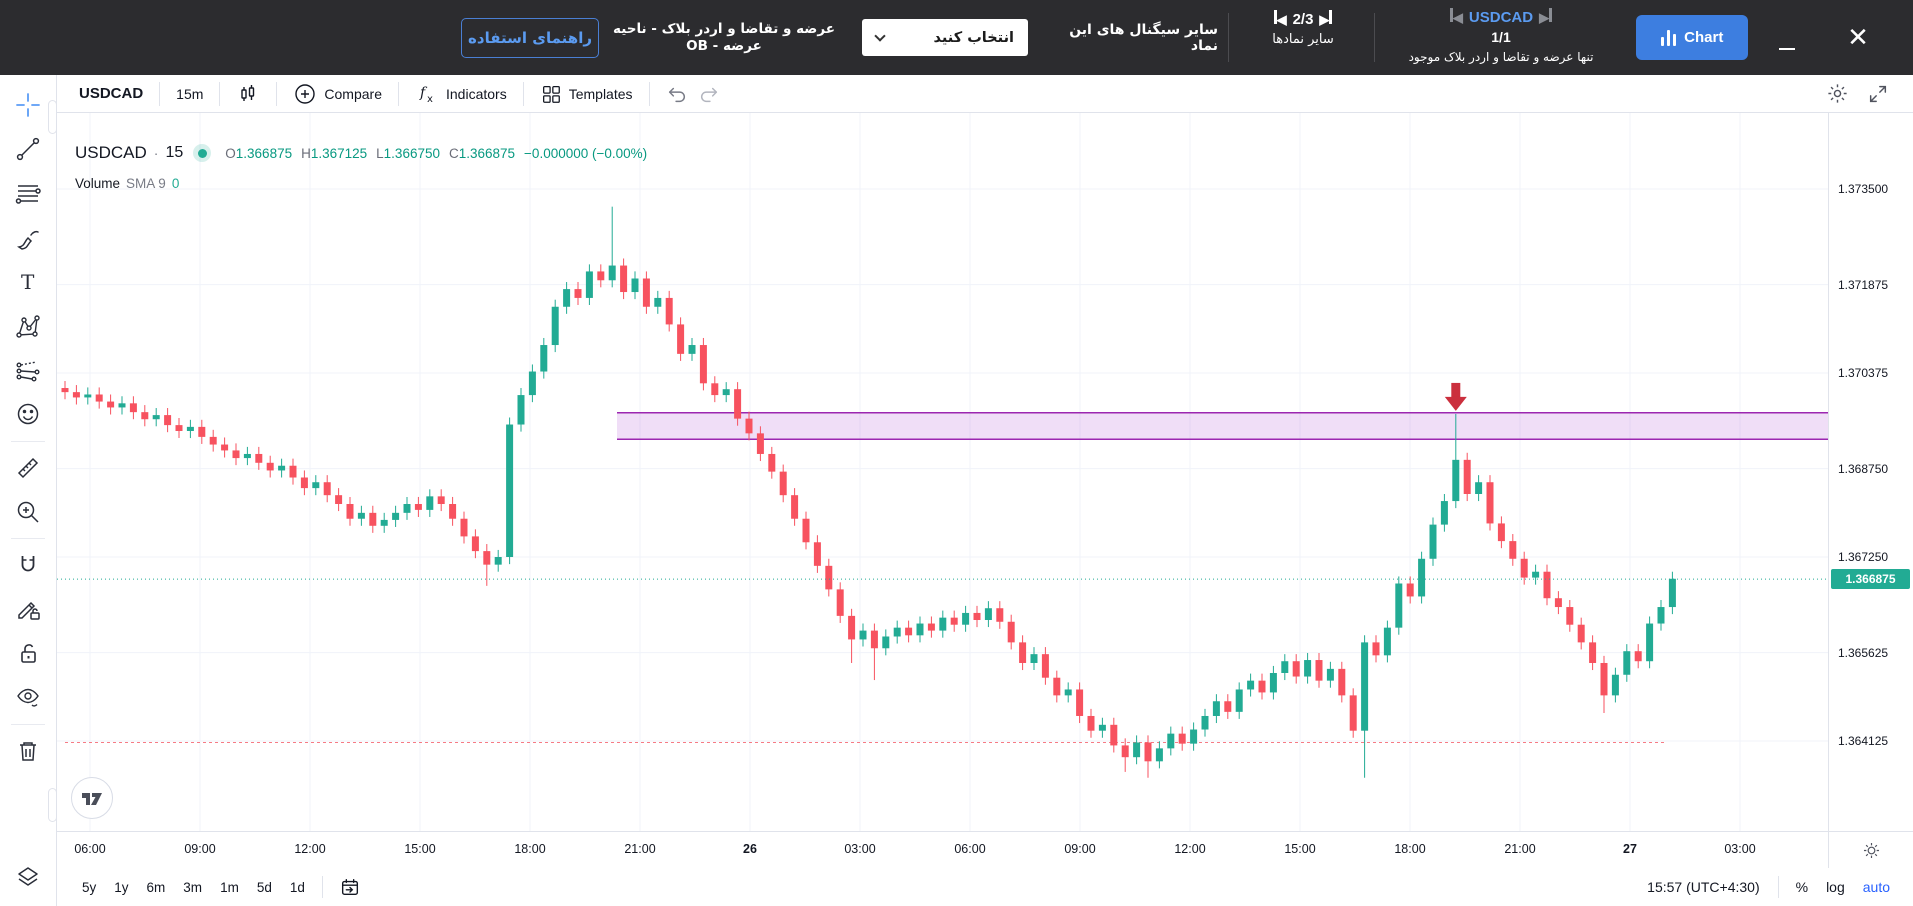 The image size is (1913, 906). What do you see at coordinates (1876, 887) in the screenshot?
I see `auto-scale-button: auto` at bounding box center [1876, 887].